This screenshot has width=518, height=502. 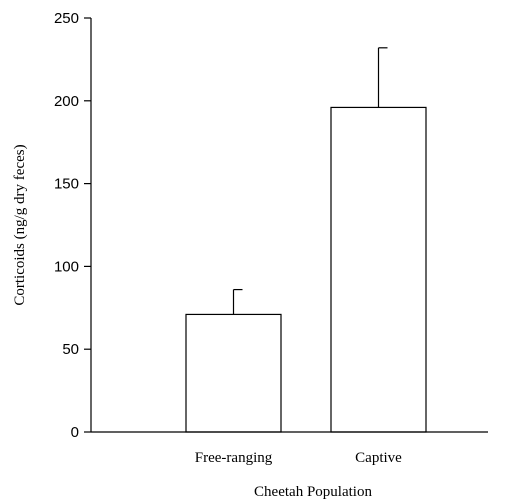 I want to click on y-axis-ticks: 0 50 100 150 200 250, so click(x=72, y=225).